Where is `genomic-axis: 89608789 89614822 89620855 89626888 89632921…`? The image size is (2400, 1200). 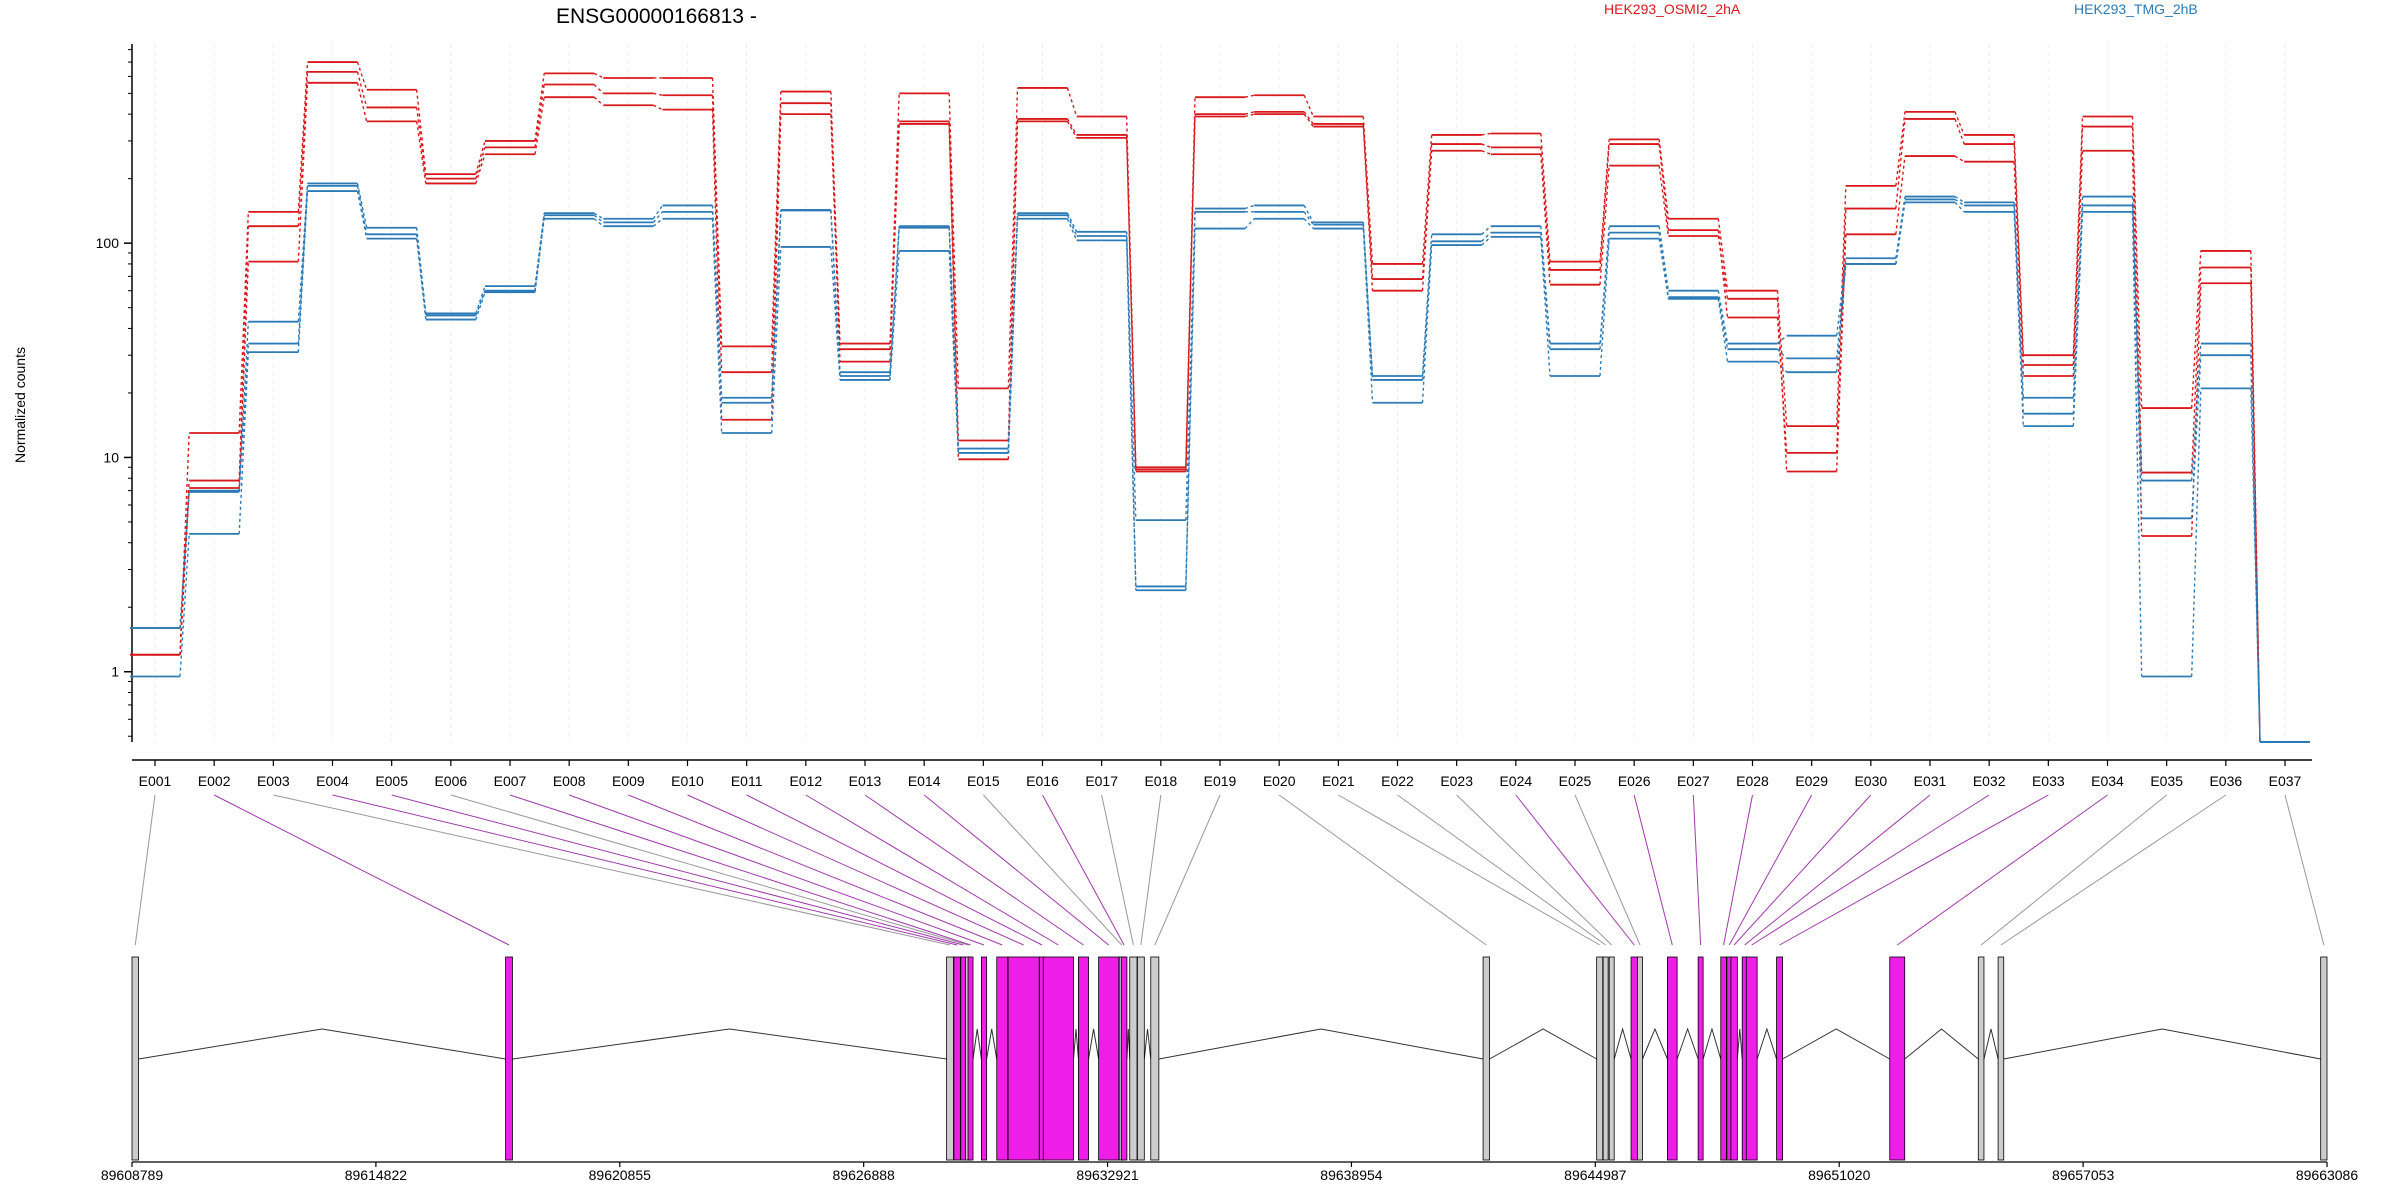
genomic-axis: 89608789 89614822 89620855 89626888 89632921… is located at coordinates (1230, 1172).